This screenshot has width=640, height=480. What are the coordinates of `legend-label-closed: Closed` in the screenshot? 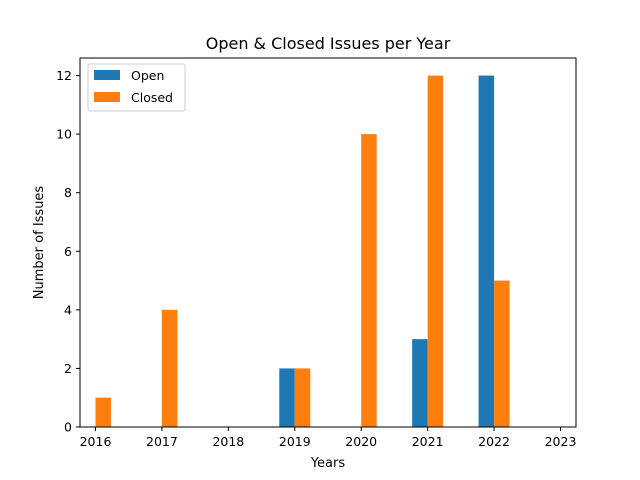 It's located at (152, 97).